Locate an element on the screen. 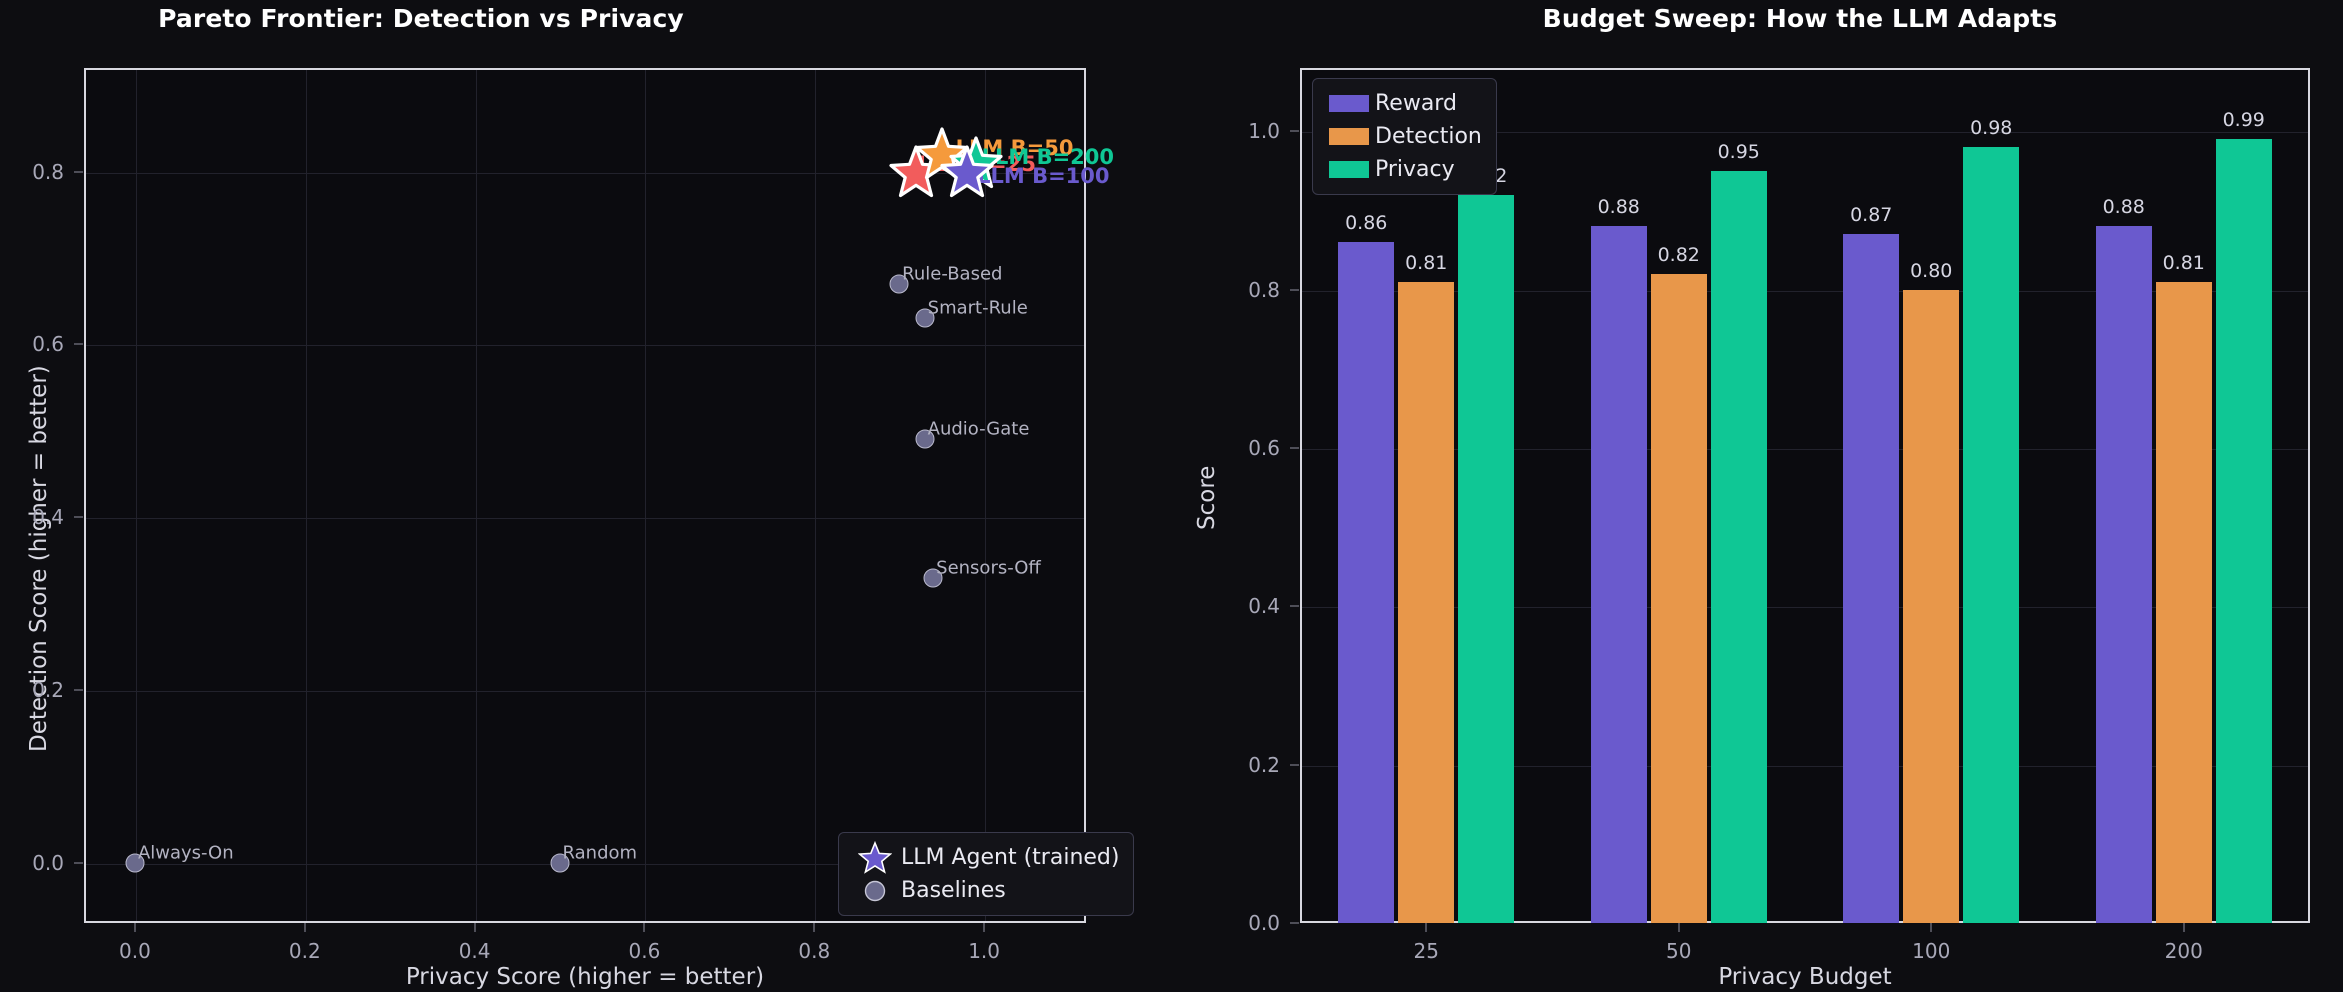 This screenshot has width=2343, height=992. legend-label-reward: Reward is located at coordinates (1416, 103).